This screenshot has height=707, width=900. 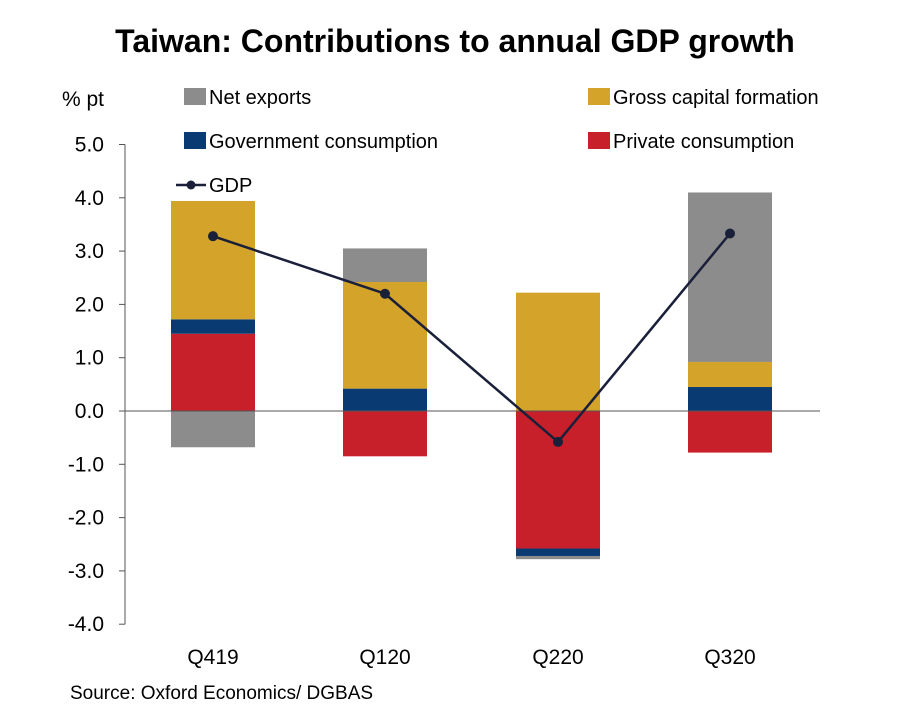 What do you see at coordinates (599, 96) in the screenshot?
I see `legend-swatch-gross-capital-formation` at bounding box center [599, 96].